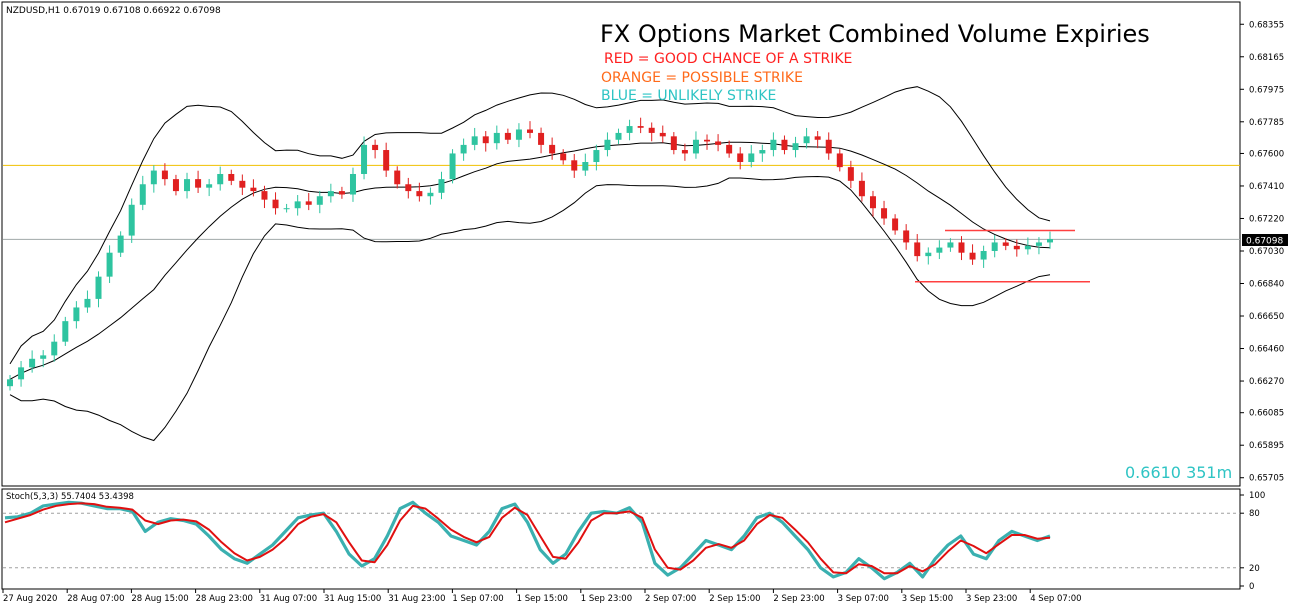 Image resolution: width=1290 pixels, height=608 pixels. I want to click on time-tick-label: 3 Sep 15:00, so click(927, 599).